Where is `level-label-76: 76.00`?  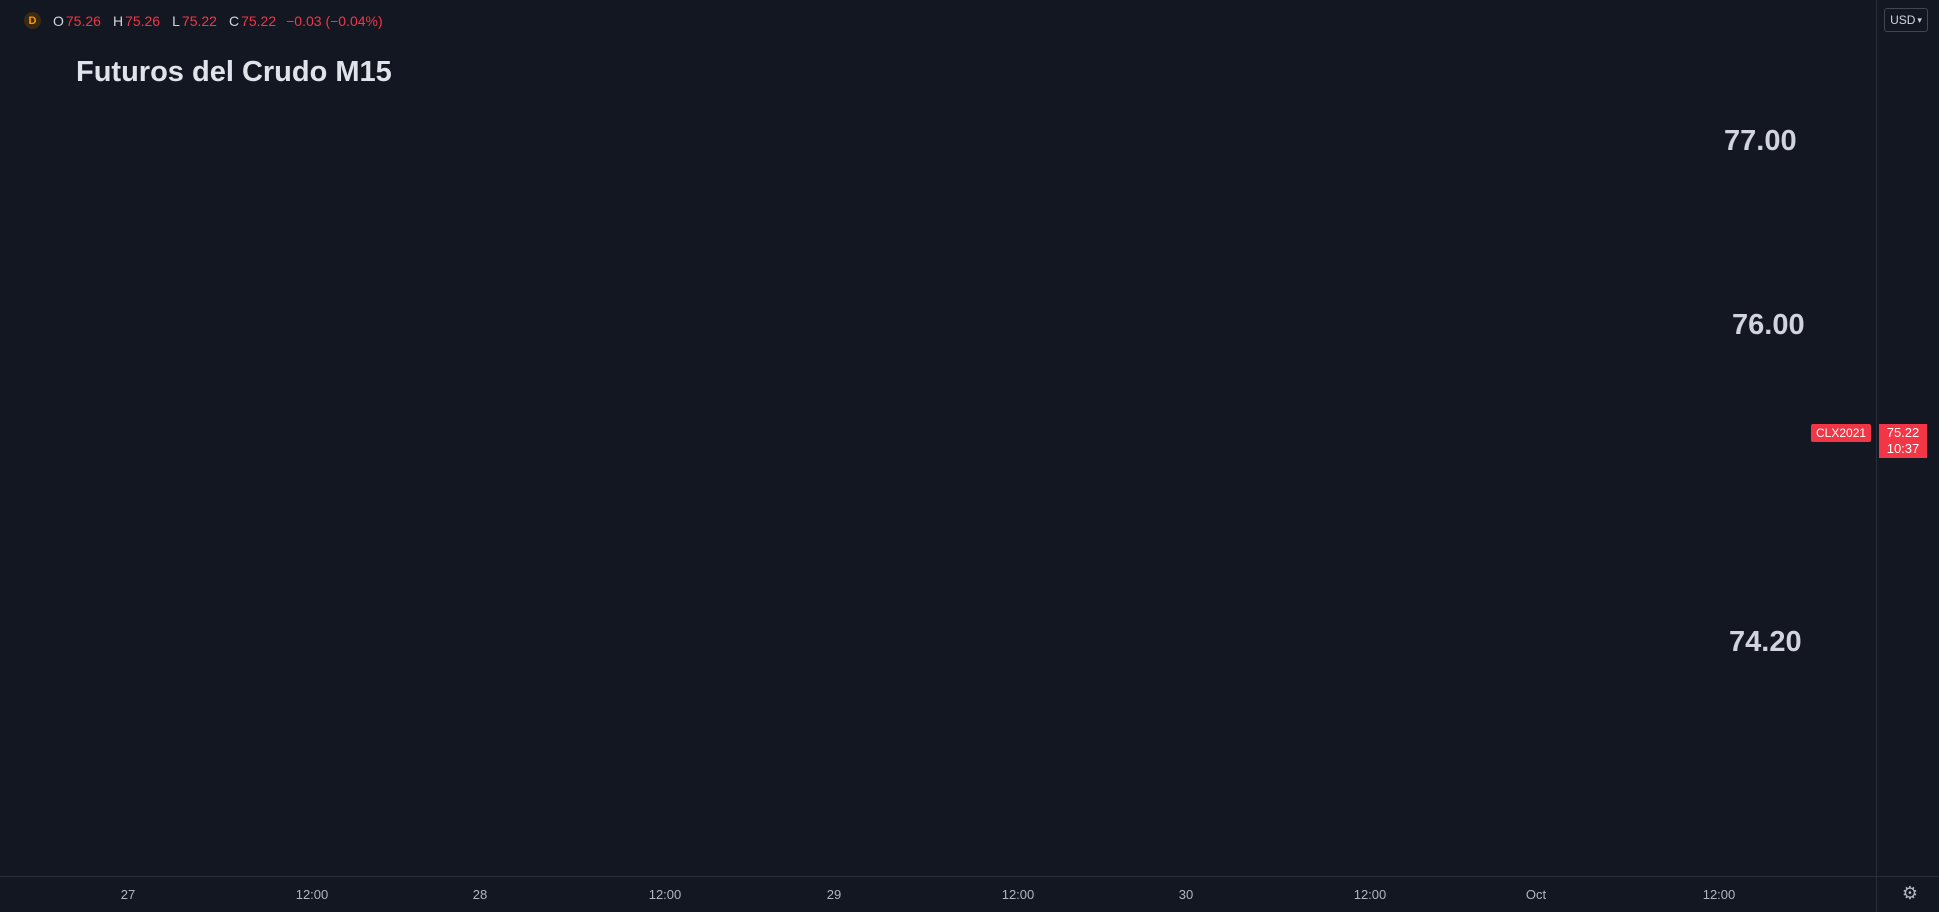 level-label-76: 76.00 is located at coordinates (1768, 325).